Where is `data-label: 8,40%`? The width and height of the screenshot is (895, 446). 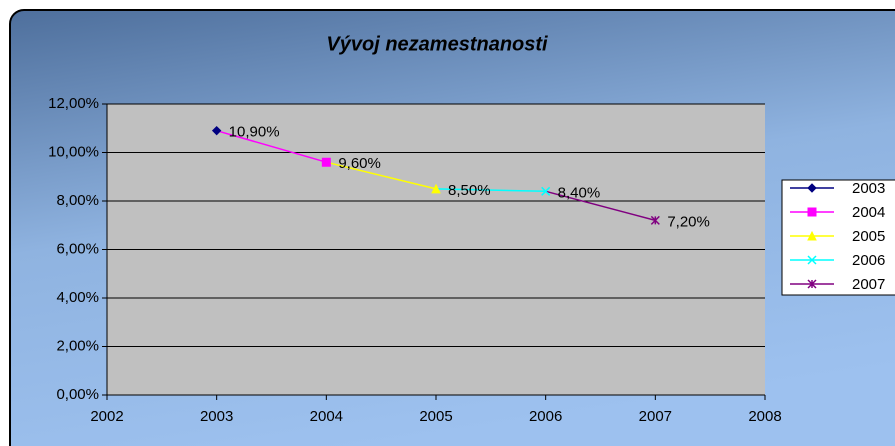 data-label: 8,40% is located at coordinates (579, 192).